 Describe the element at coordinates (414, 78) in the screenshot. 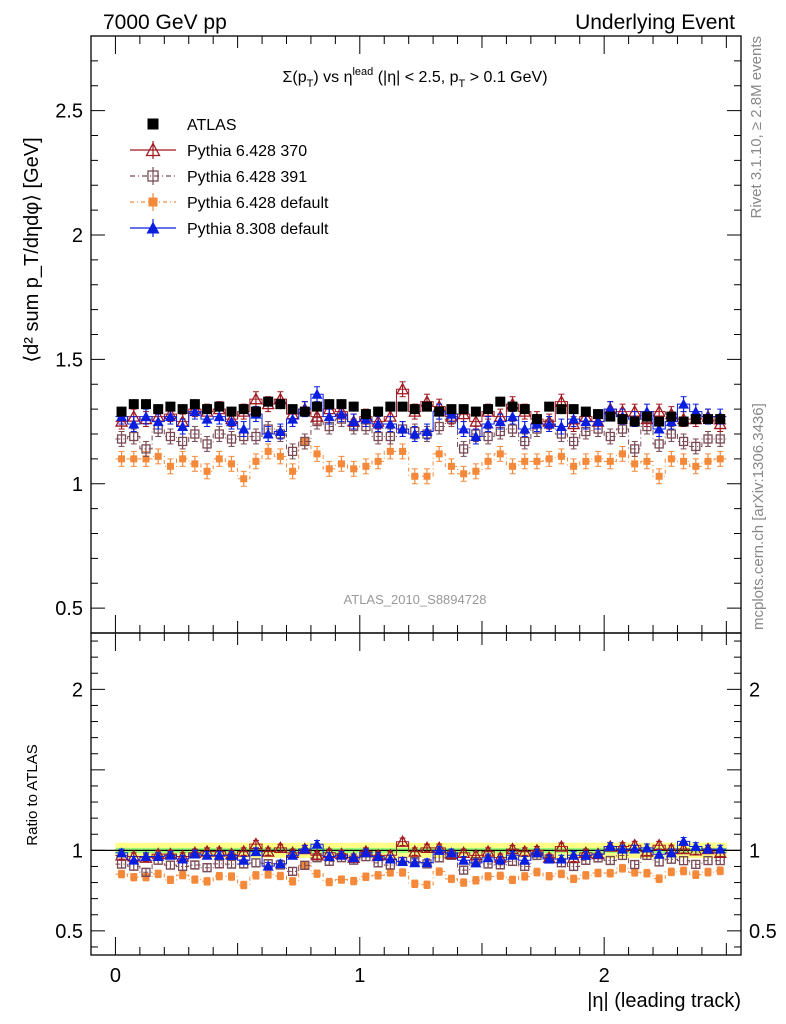

I see `plot-title: Σ(pT) vs ηlead (|η| < 2.5, pT > 0.1 GeV)` at that location.